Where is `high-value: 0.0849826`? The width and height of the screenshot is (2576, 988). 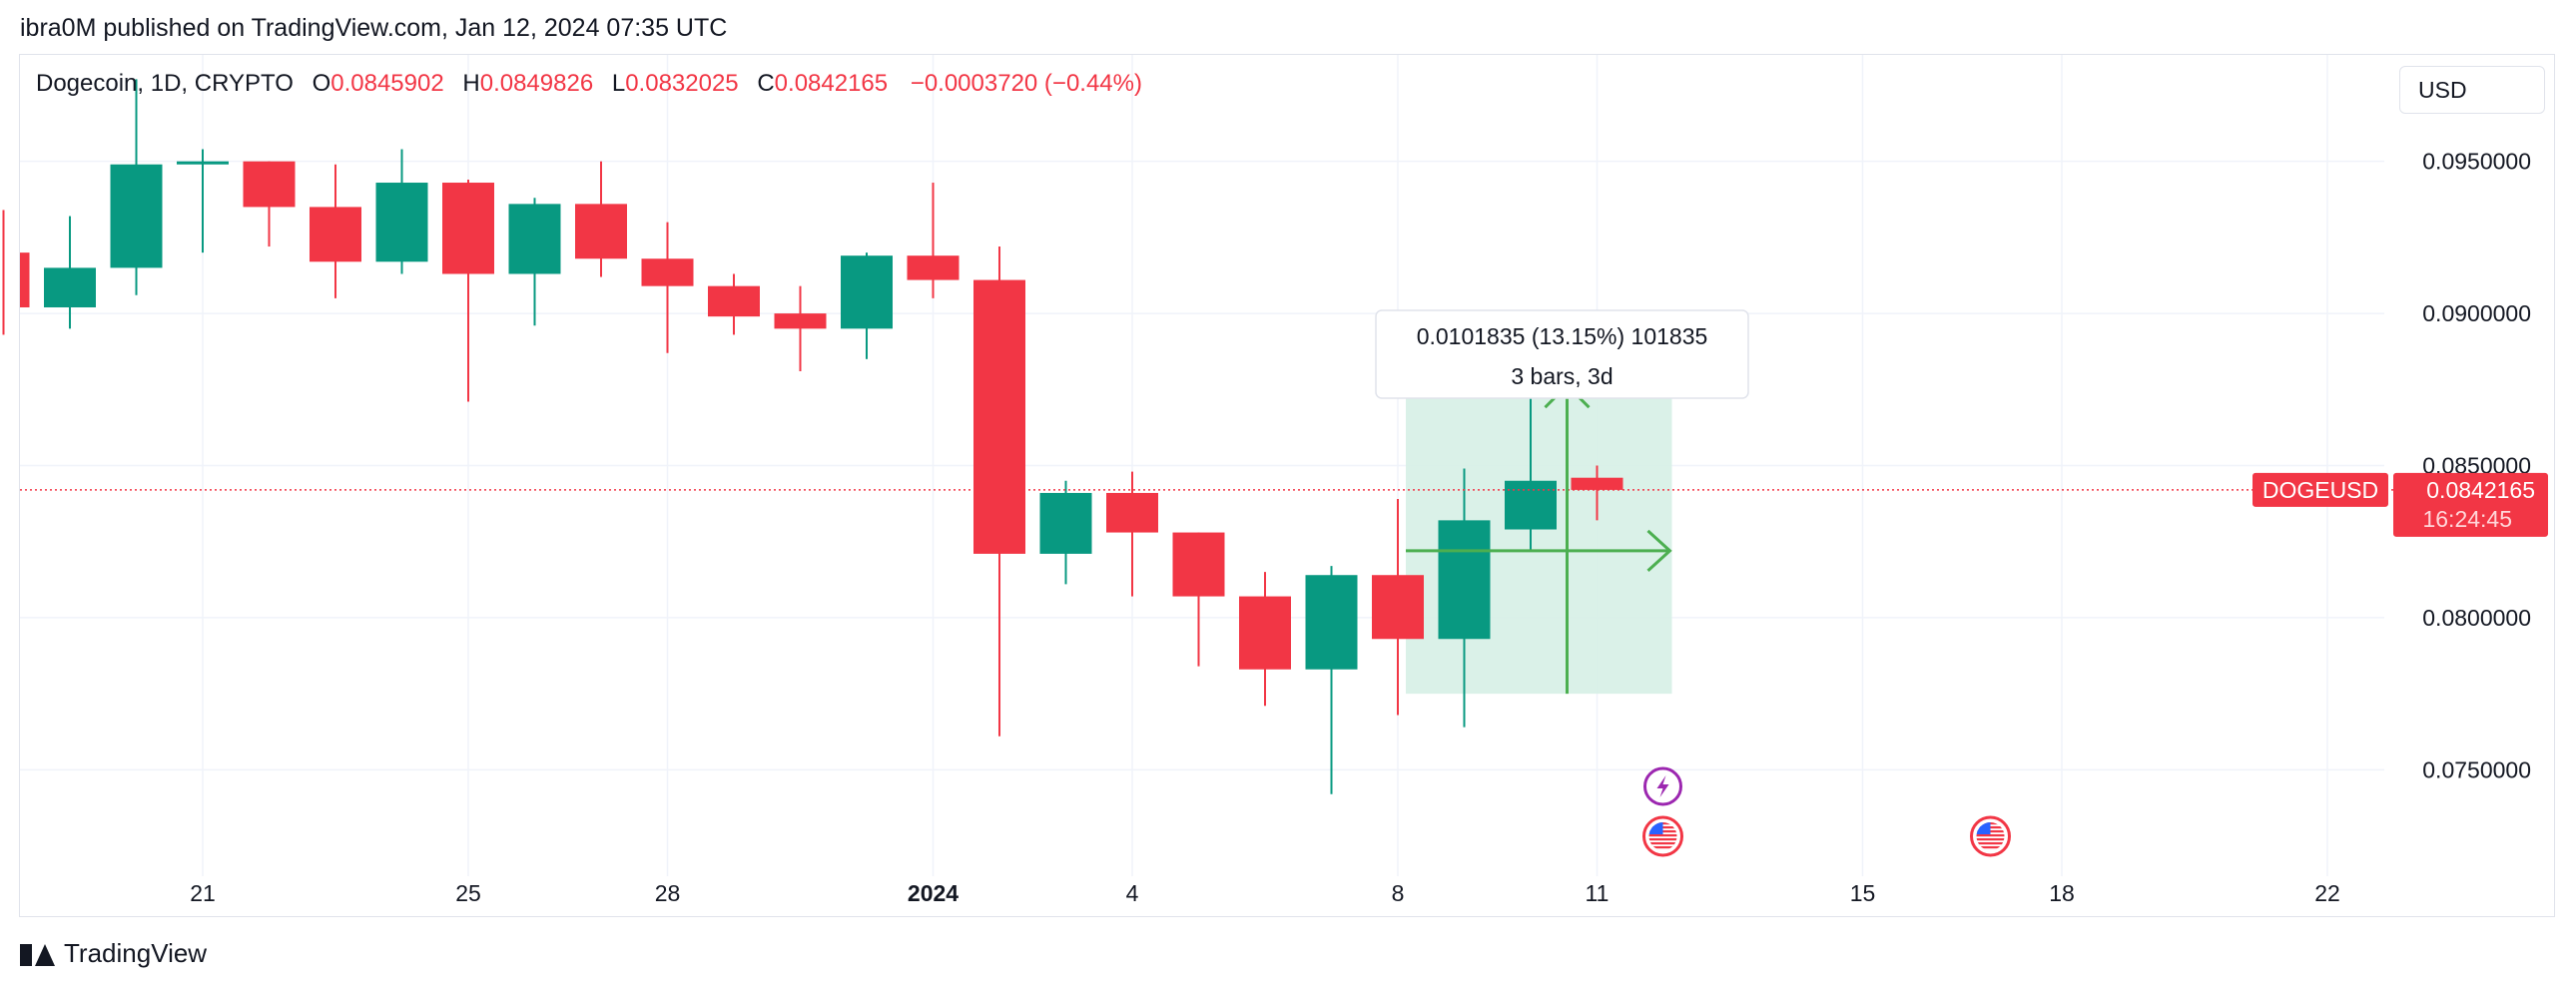 high-value: 0.0849826 is located at coordinates (536, 84).